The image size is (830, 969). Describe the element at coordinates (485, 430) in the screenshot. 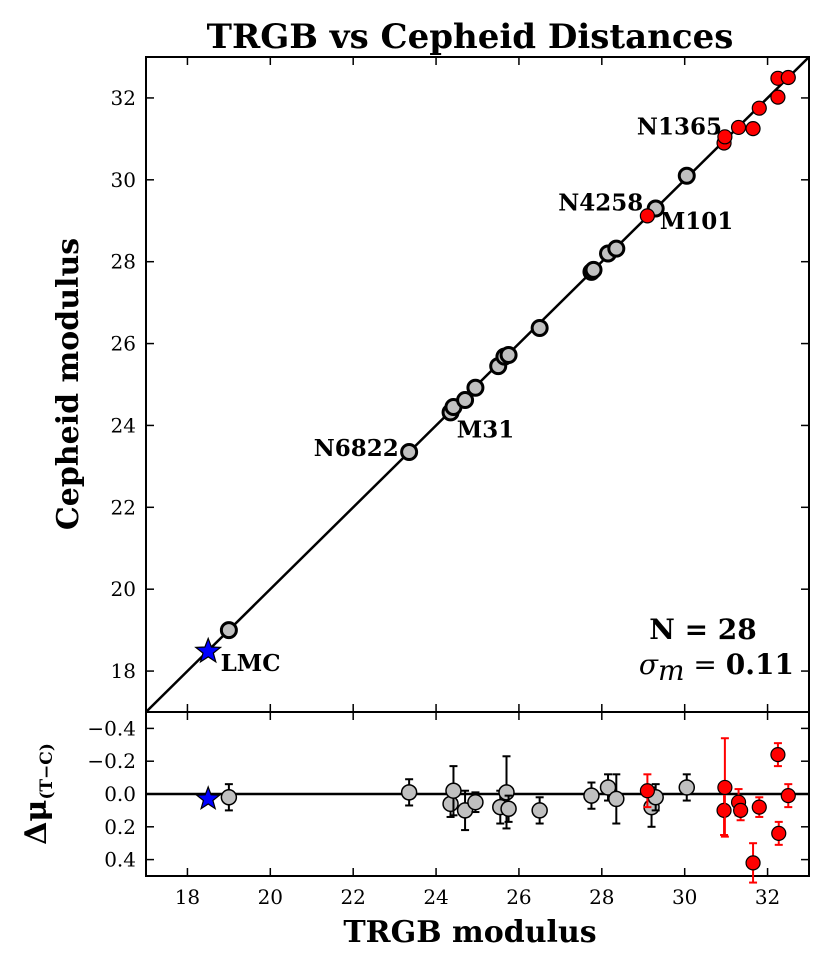

I see `annotation-label: M31` at that location.